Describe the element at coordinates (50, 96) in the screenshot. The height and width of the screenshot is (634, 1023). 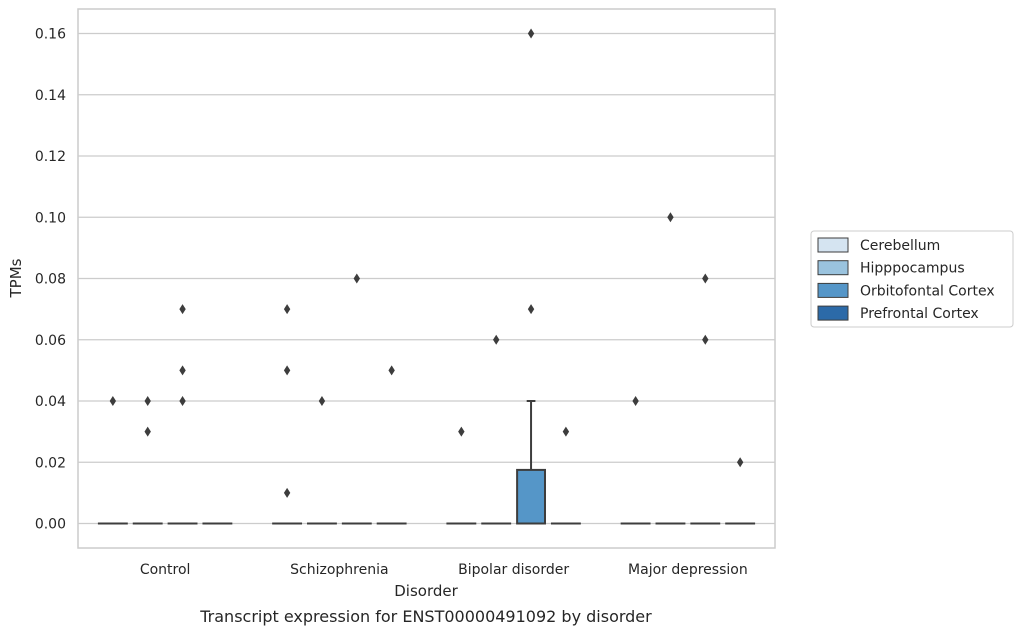
I see `y-tick-label: 0.14` at that location.